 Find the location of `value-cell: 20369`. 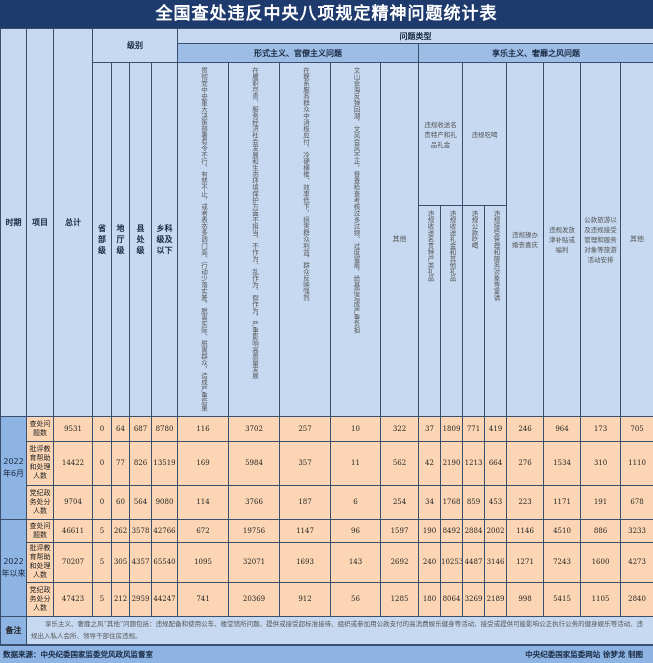

value-cell: 20369 is located at coordinates (254, 599).